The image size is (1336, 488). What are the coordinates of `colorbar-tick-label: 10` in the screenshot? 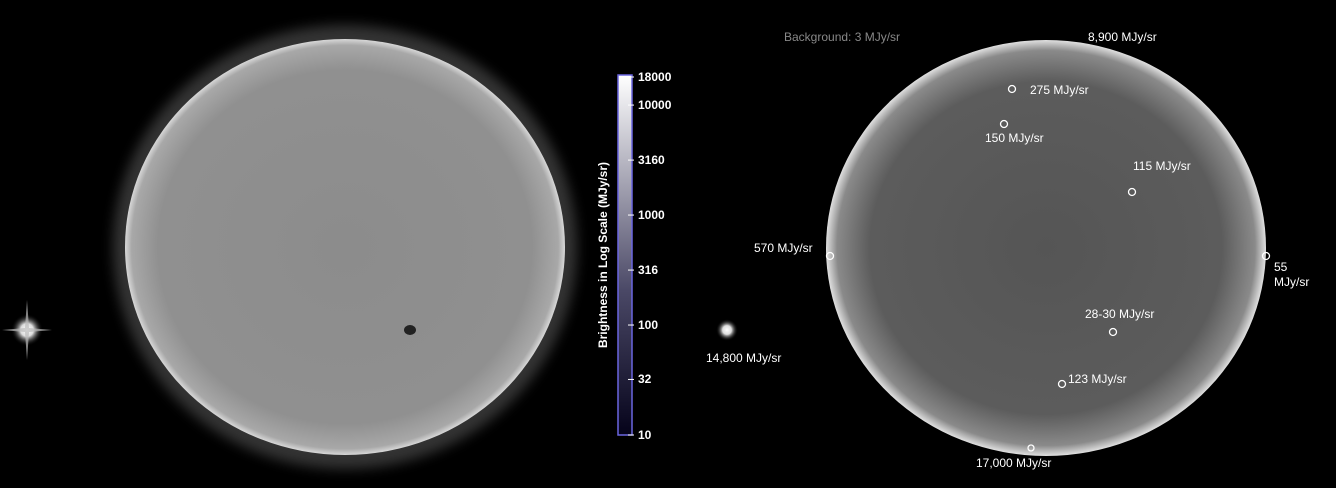 It's located at (645, 435).